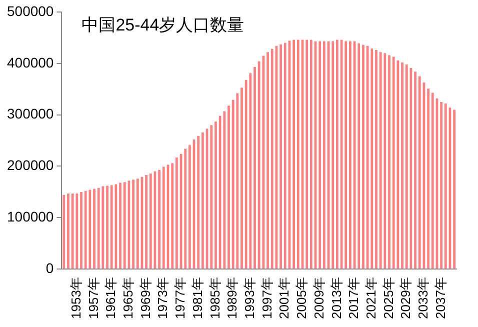 Image resolution: width=478 pixels, height=327 pixels. Describe the element at coordinates (163, 25) in the screenshot. I see `chart-title: 中国25-44岁人口数量` at that location.